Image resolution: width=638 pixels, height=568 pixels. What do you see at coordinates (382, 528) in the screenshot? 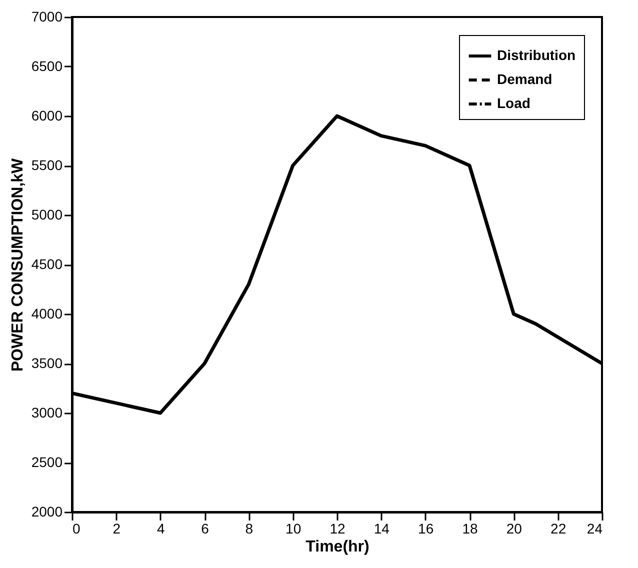
I see `x-tick-label: 14` at bounding box center [382, 528].